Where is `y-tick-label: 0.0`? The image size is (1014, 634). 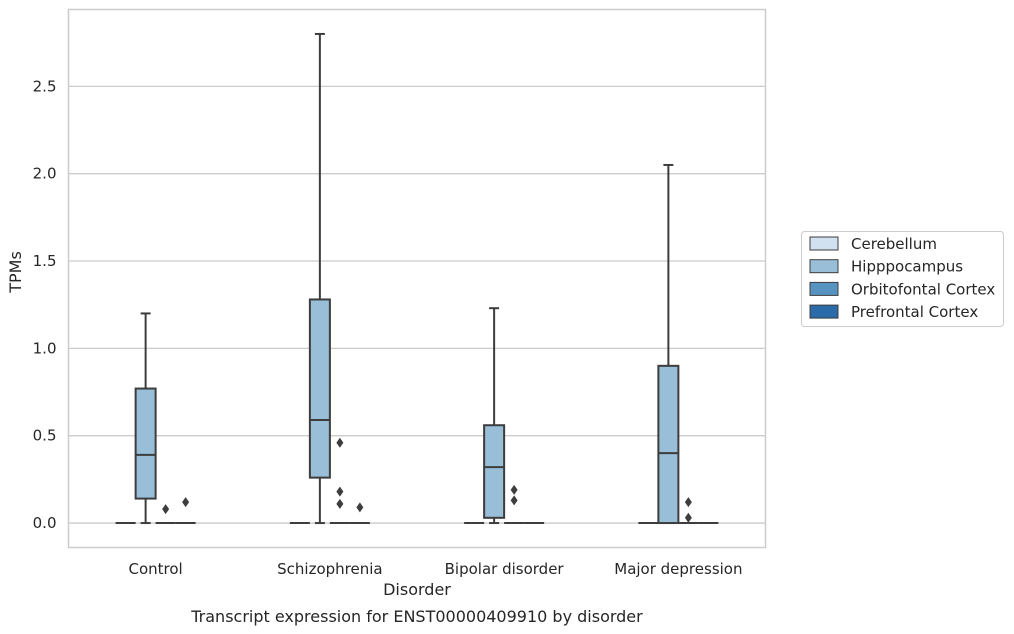 y-tick-label: 0.0 is located at coordinates (45, 523).